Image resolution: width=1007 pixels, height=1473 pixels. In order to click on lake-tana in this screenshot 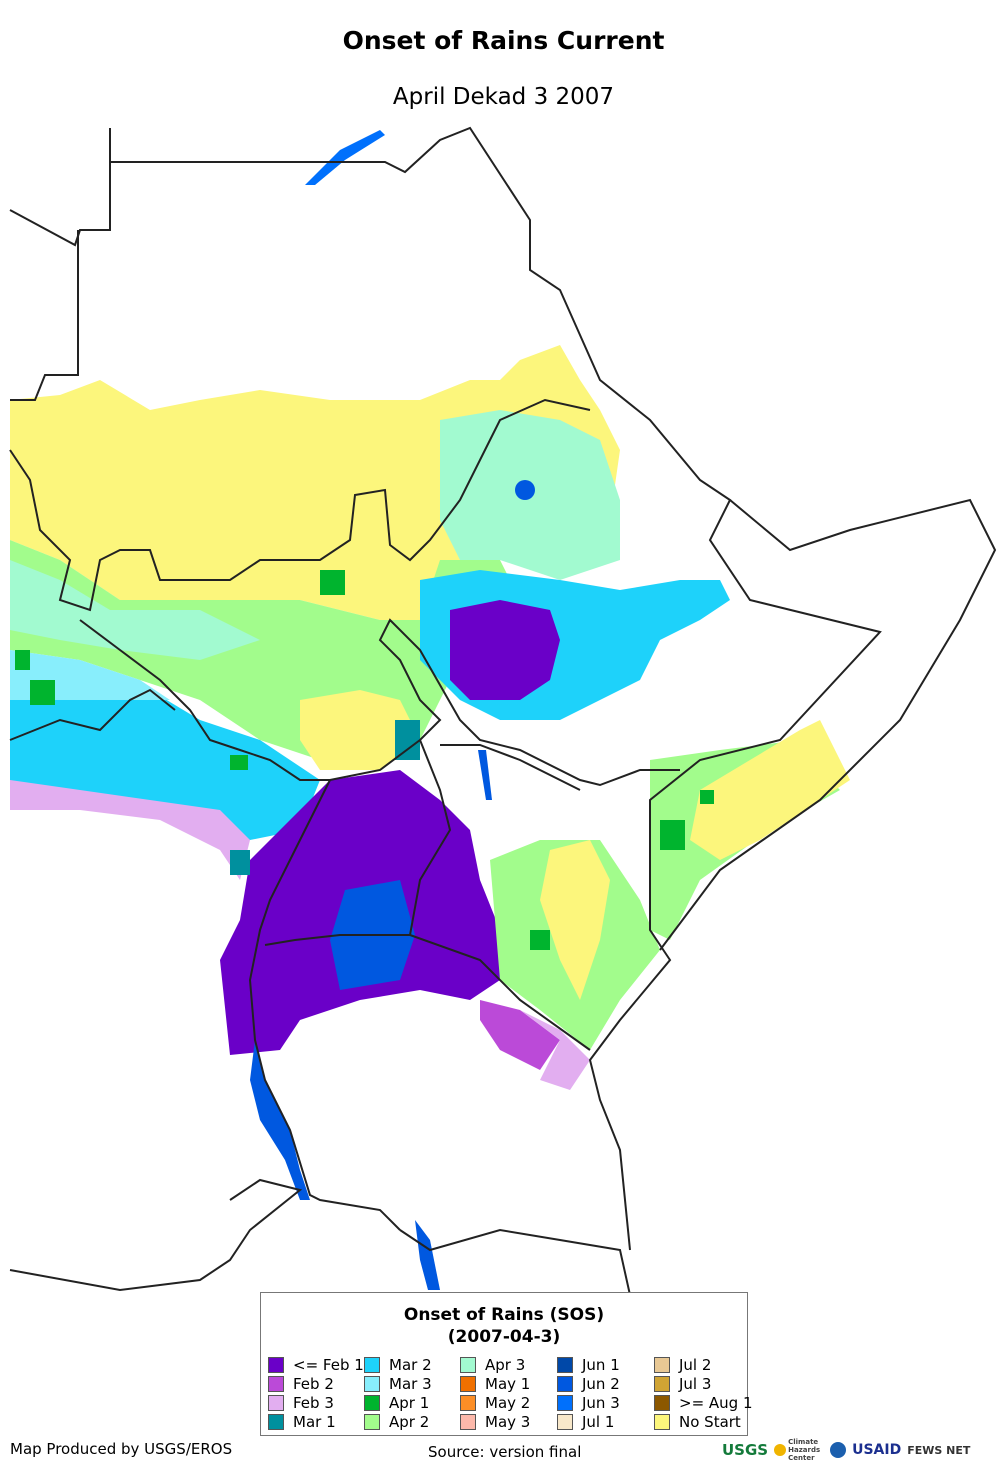, I will do `click(525, 490)`.